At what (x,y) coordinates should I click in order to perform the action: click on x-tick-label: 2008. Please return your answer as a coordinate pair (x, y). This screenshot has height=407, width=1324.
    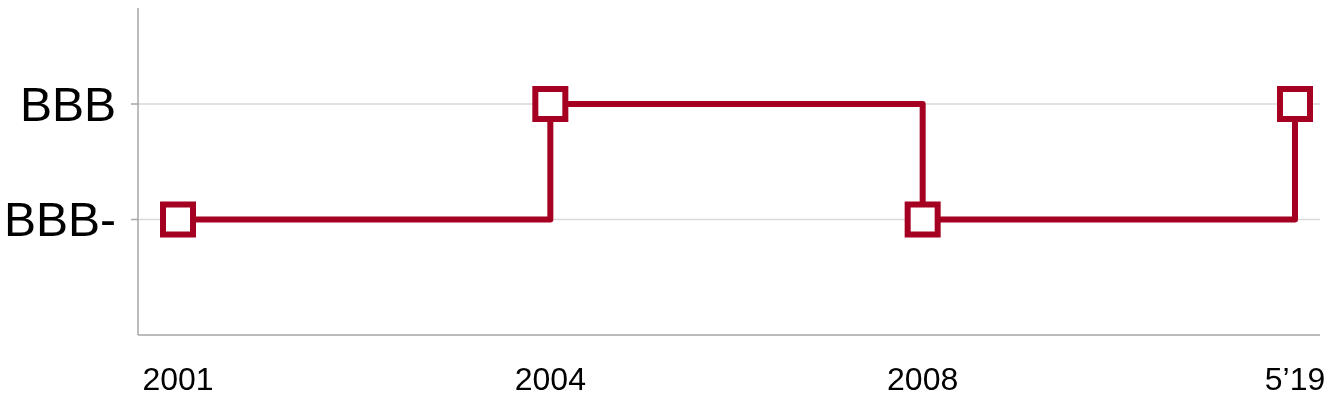
    Looking at the image, I should click on (923, 379).